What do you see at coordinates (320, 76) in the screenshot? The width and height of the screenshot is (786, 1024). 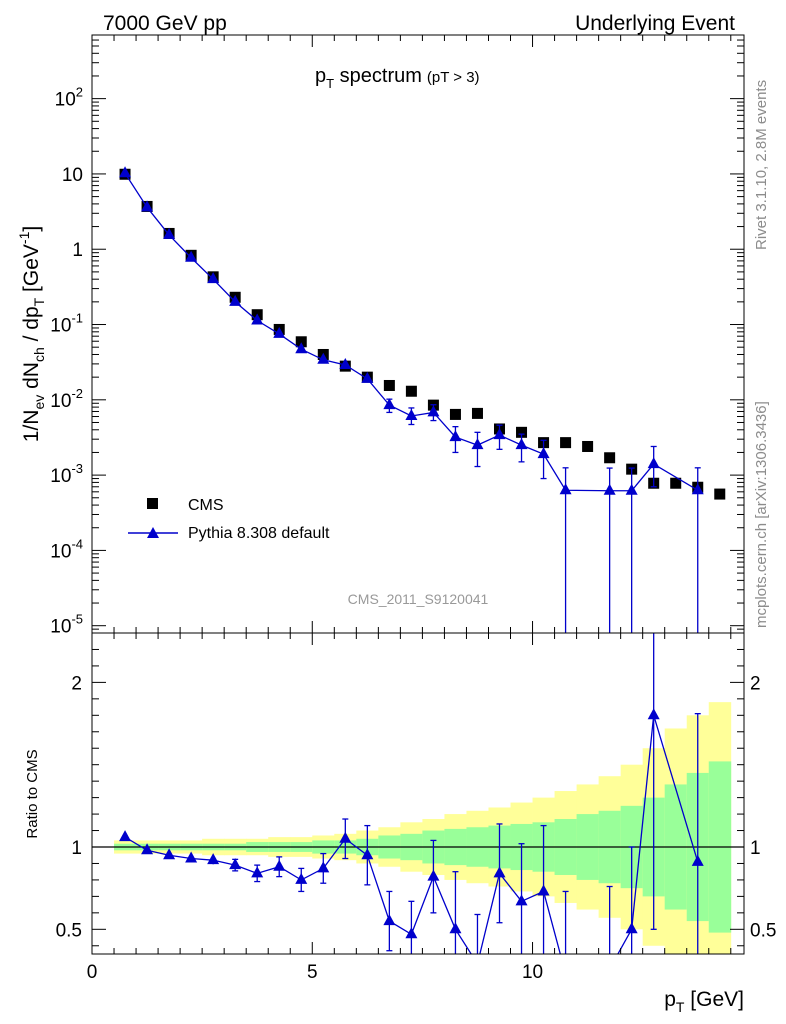 I see `title-main: p` at bounding box center [320, 76].